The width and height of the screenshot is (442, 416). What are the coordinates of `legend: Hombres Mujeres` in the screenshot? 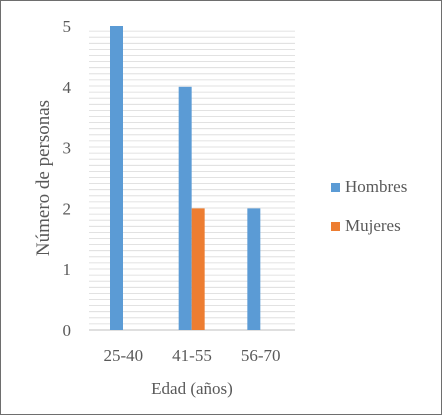 It's located at (369, 206).